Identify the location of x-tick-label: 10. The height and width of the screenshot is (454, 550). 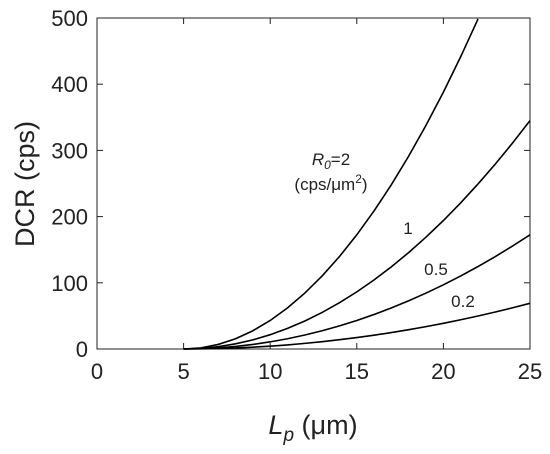
(270, 371).